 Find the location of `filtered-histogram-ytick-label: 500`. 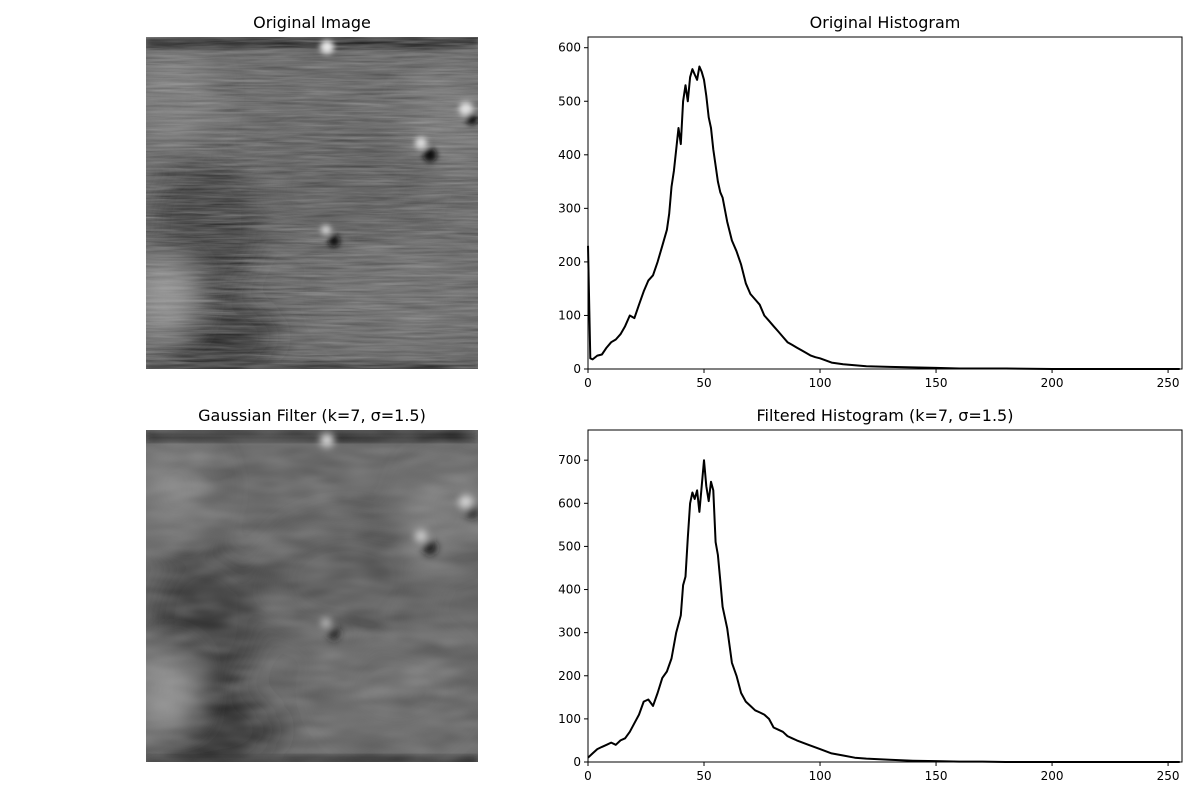

filtered-histogram-ytick-label: 500 is located at coordinates (569, 546).